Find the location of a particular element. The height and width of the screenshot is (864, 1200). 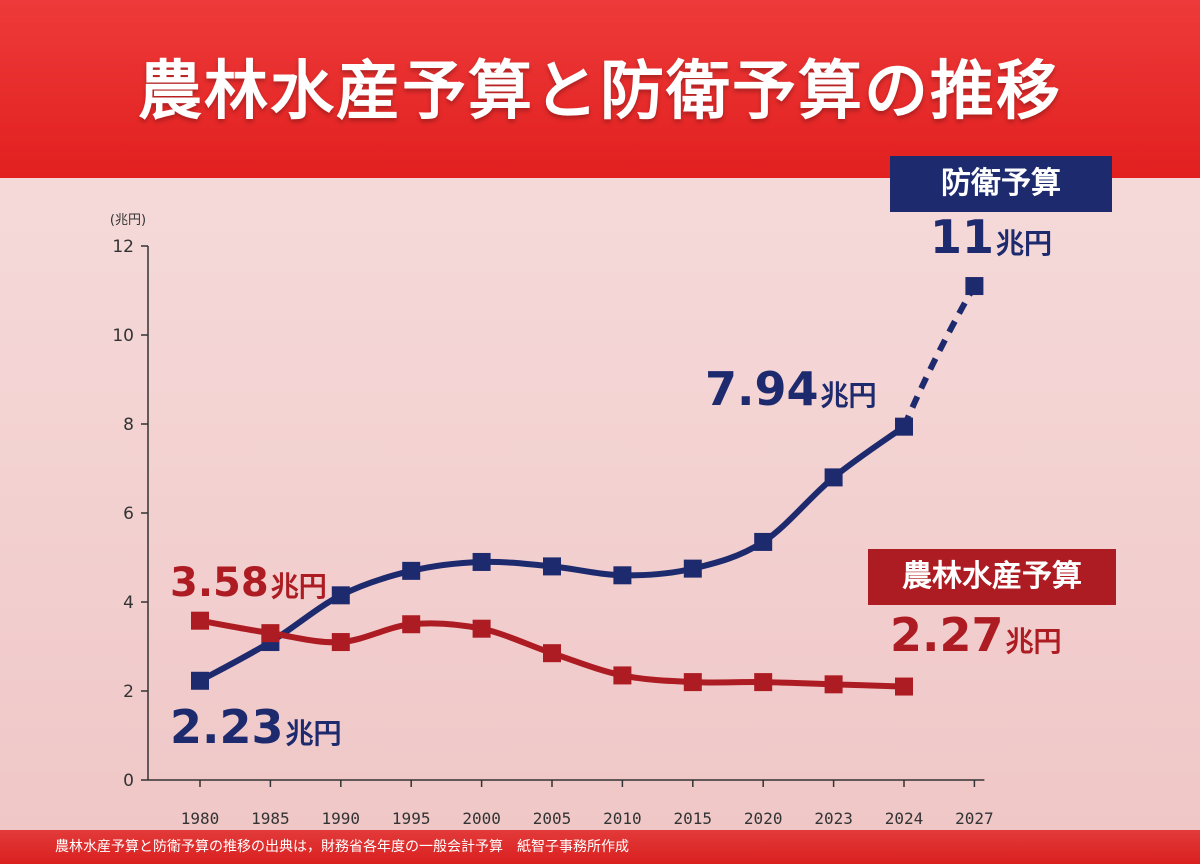

defense-2027-annotation: 11兆円 is located at coordinates (991, 237).